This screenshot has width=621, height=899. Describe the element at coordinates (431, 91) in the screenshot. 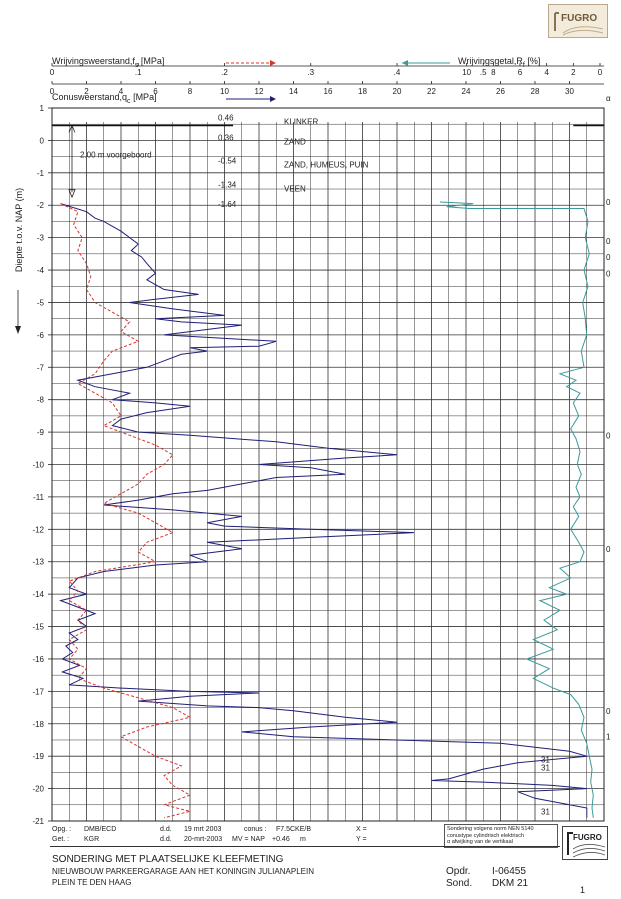

I see `qc-tick-label: 22` at that location.